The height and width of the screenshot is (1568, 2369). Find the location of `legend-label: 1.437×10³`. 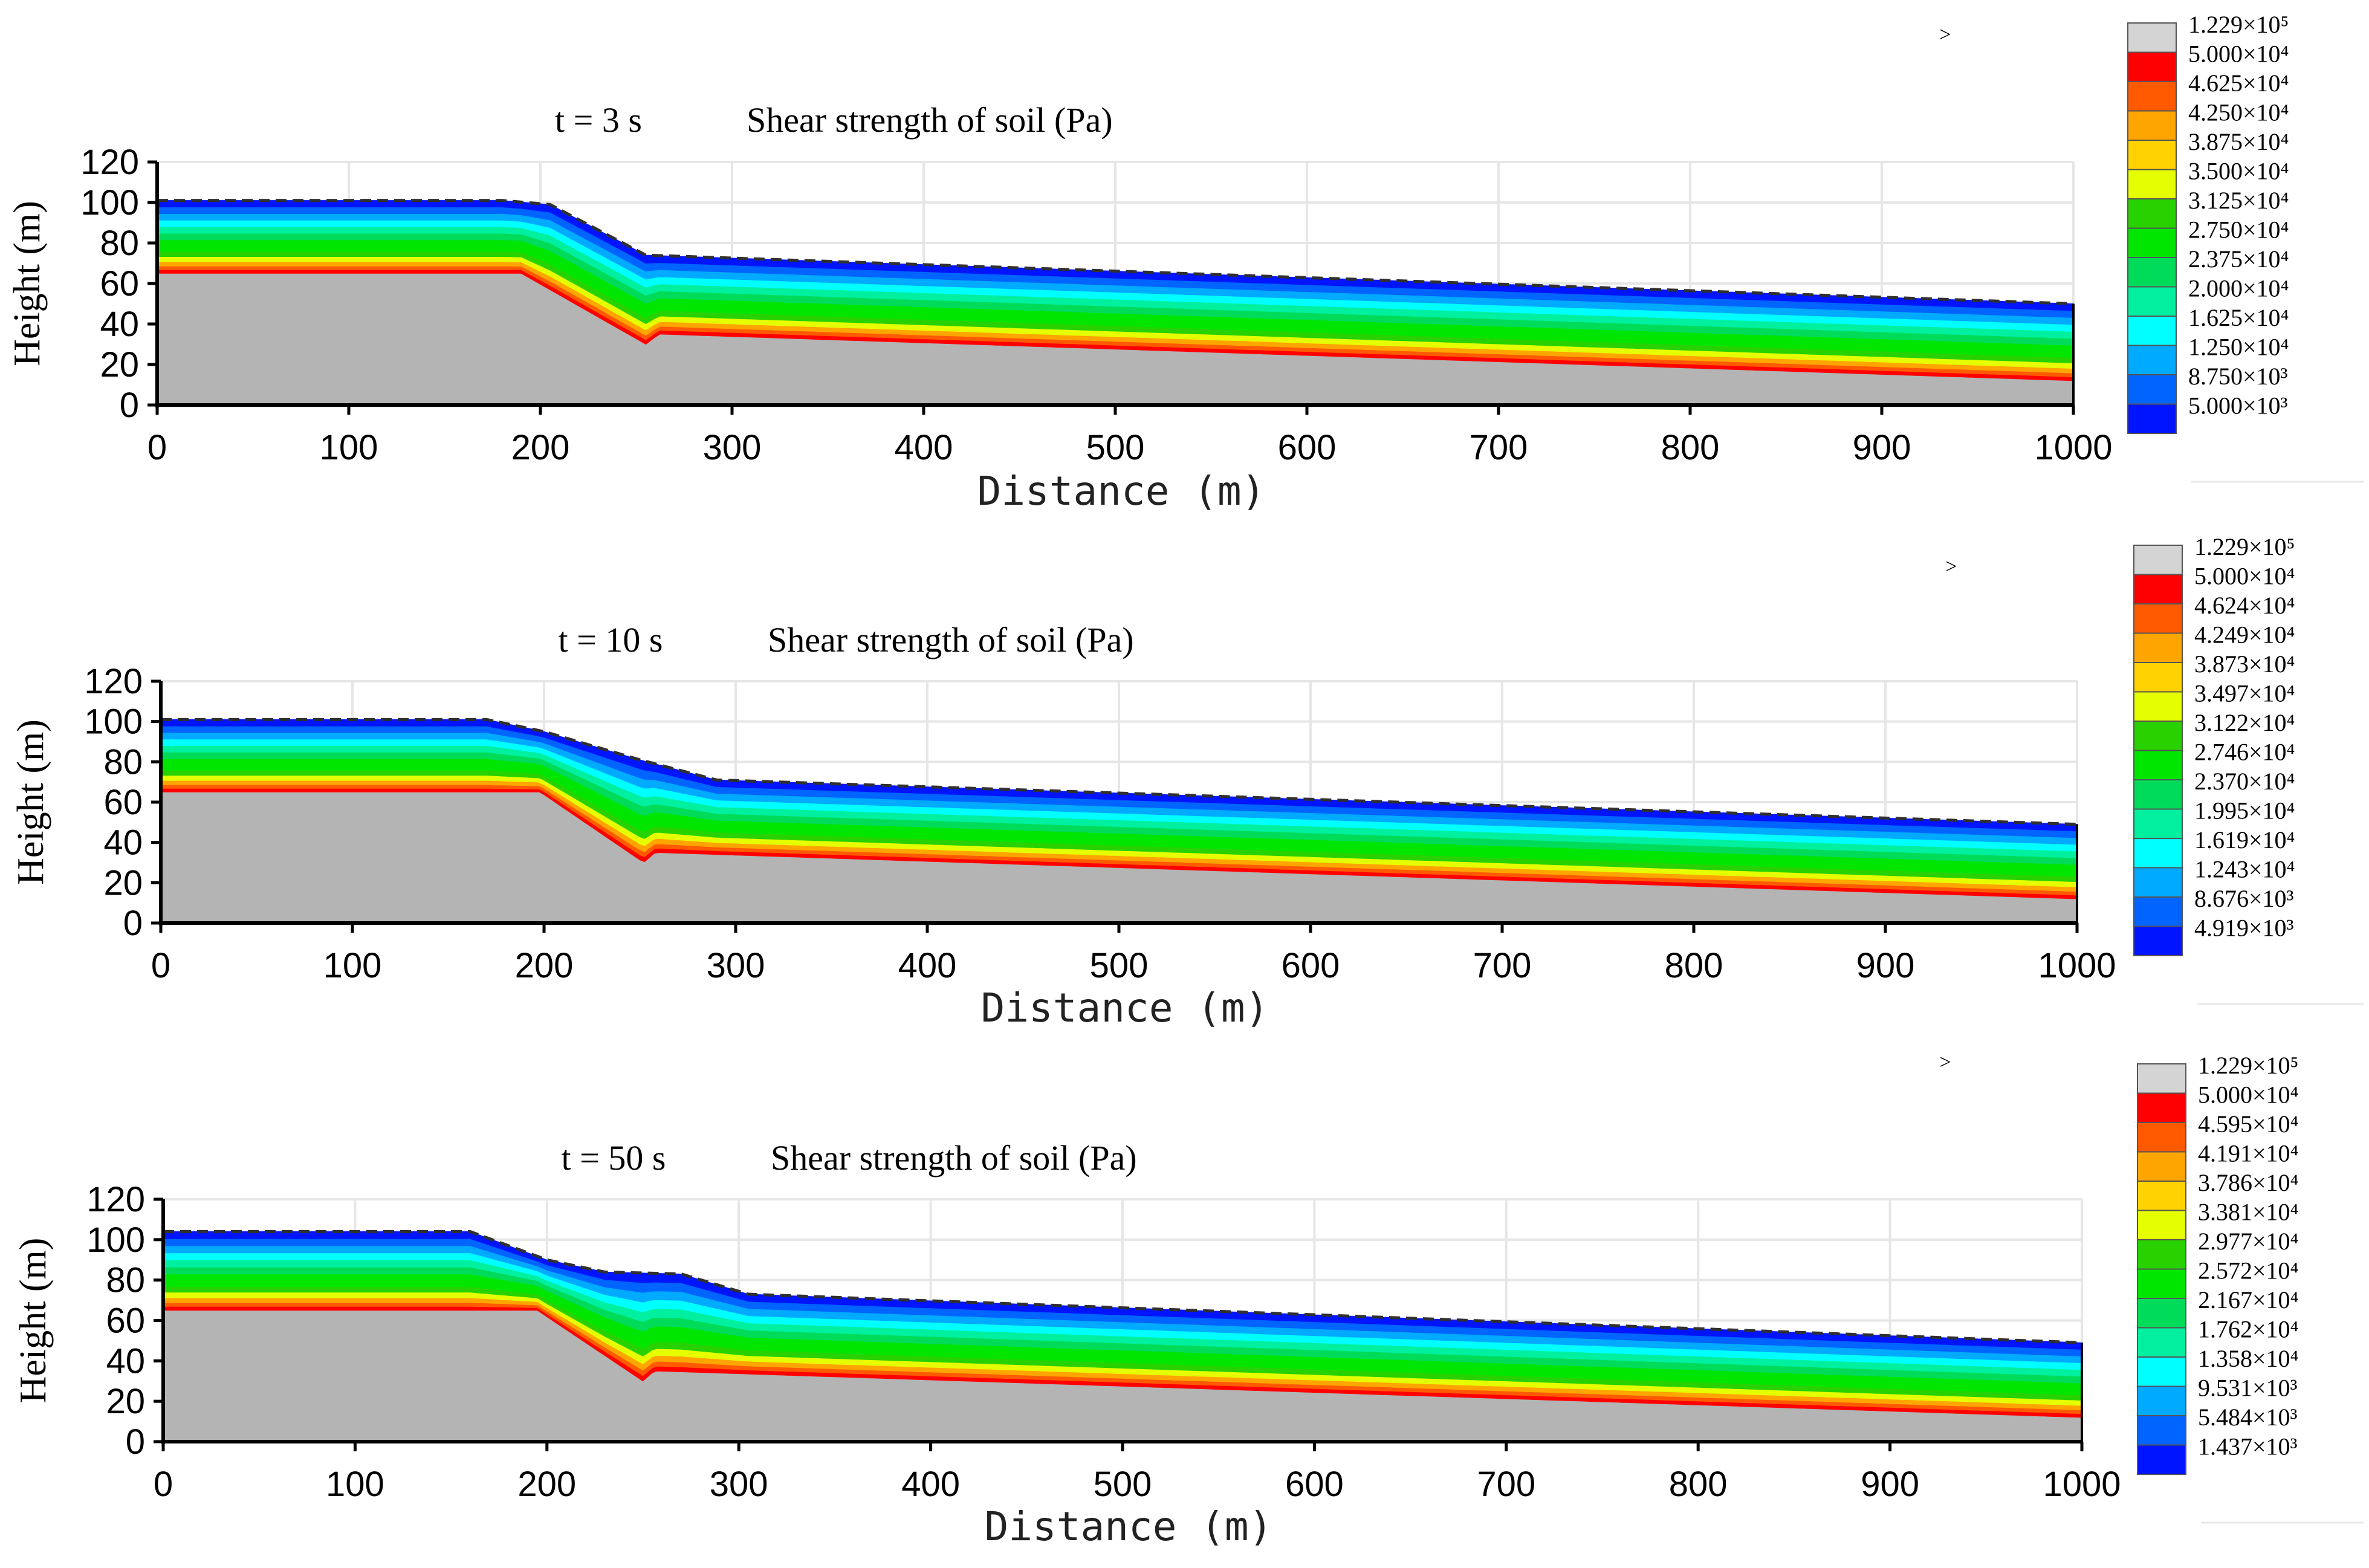

legend-label: 1.437×10³ is located at coordinates (2248, 1446).